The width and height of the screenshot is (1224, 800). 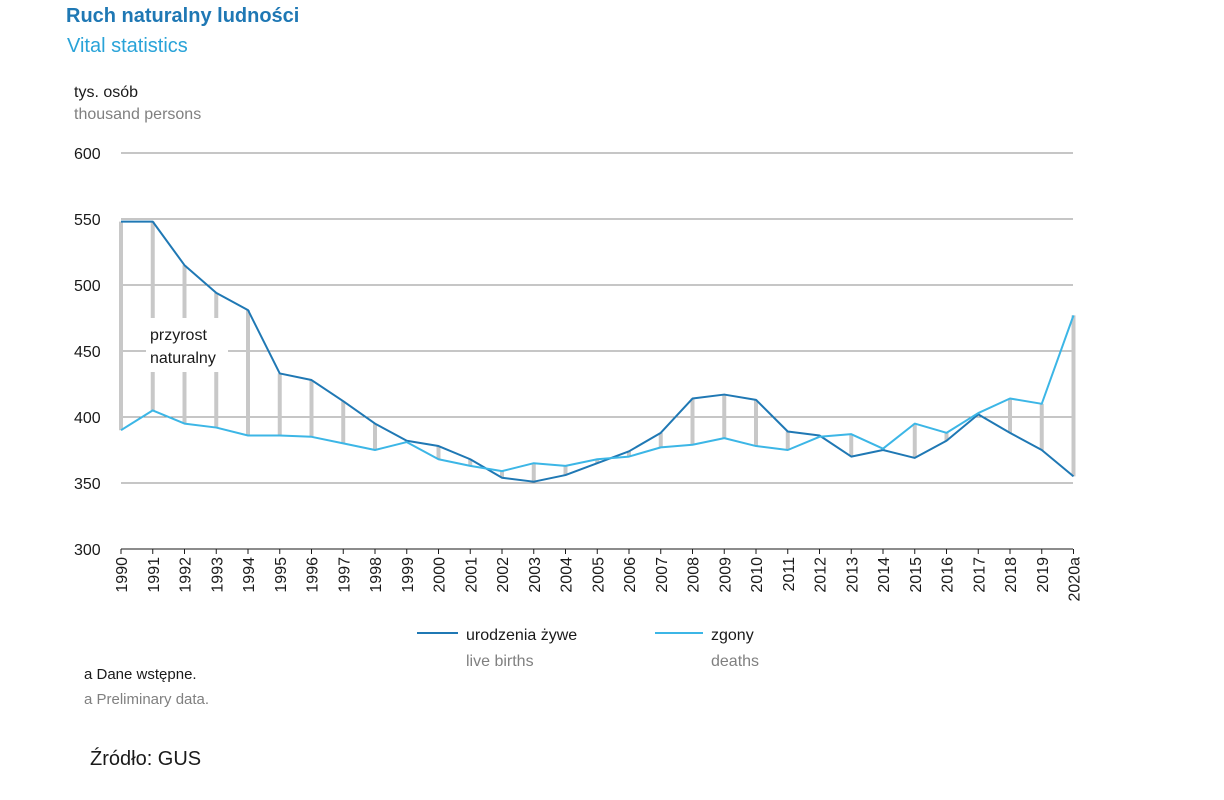 What do you see at coordinates (281, 575) in the screenshot?
I see `x-tick-label-1995: 1995` at bounding box center [281, 575].